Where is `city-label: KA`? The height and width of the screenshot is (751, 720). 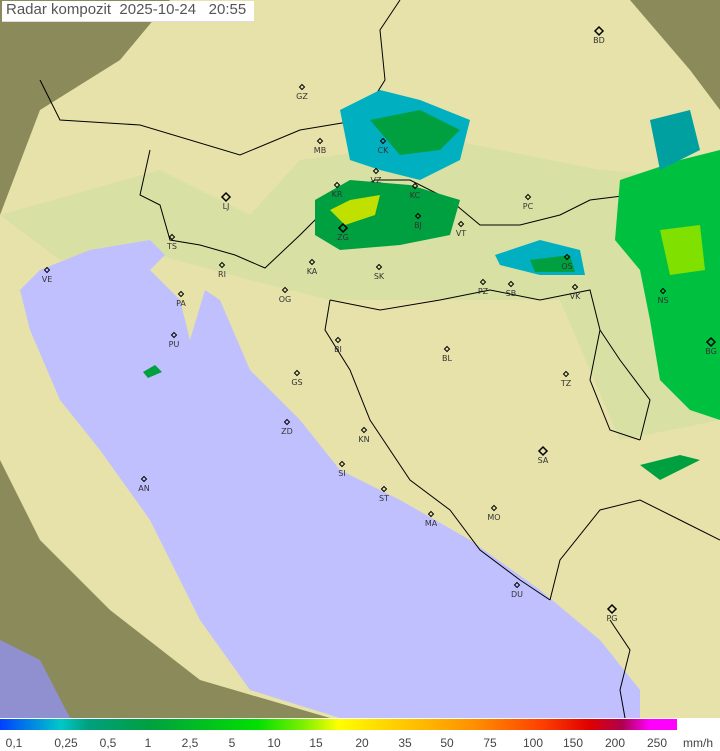
city-label: KA is located at coordinates (312, 271).